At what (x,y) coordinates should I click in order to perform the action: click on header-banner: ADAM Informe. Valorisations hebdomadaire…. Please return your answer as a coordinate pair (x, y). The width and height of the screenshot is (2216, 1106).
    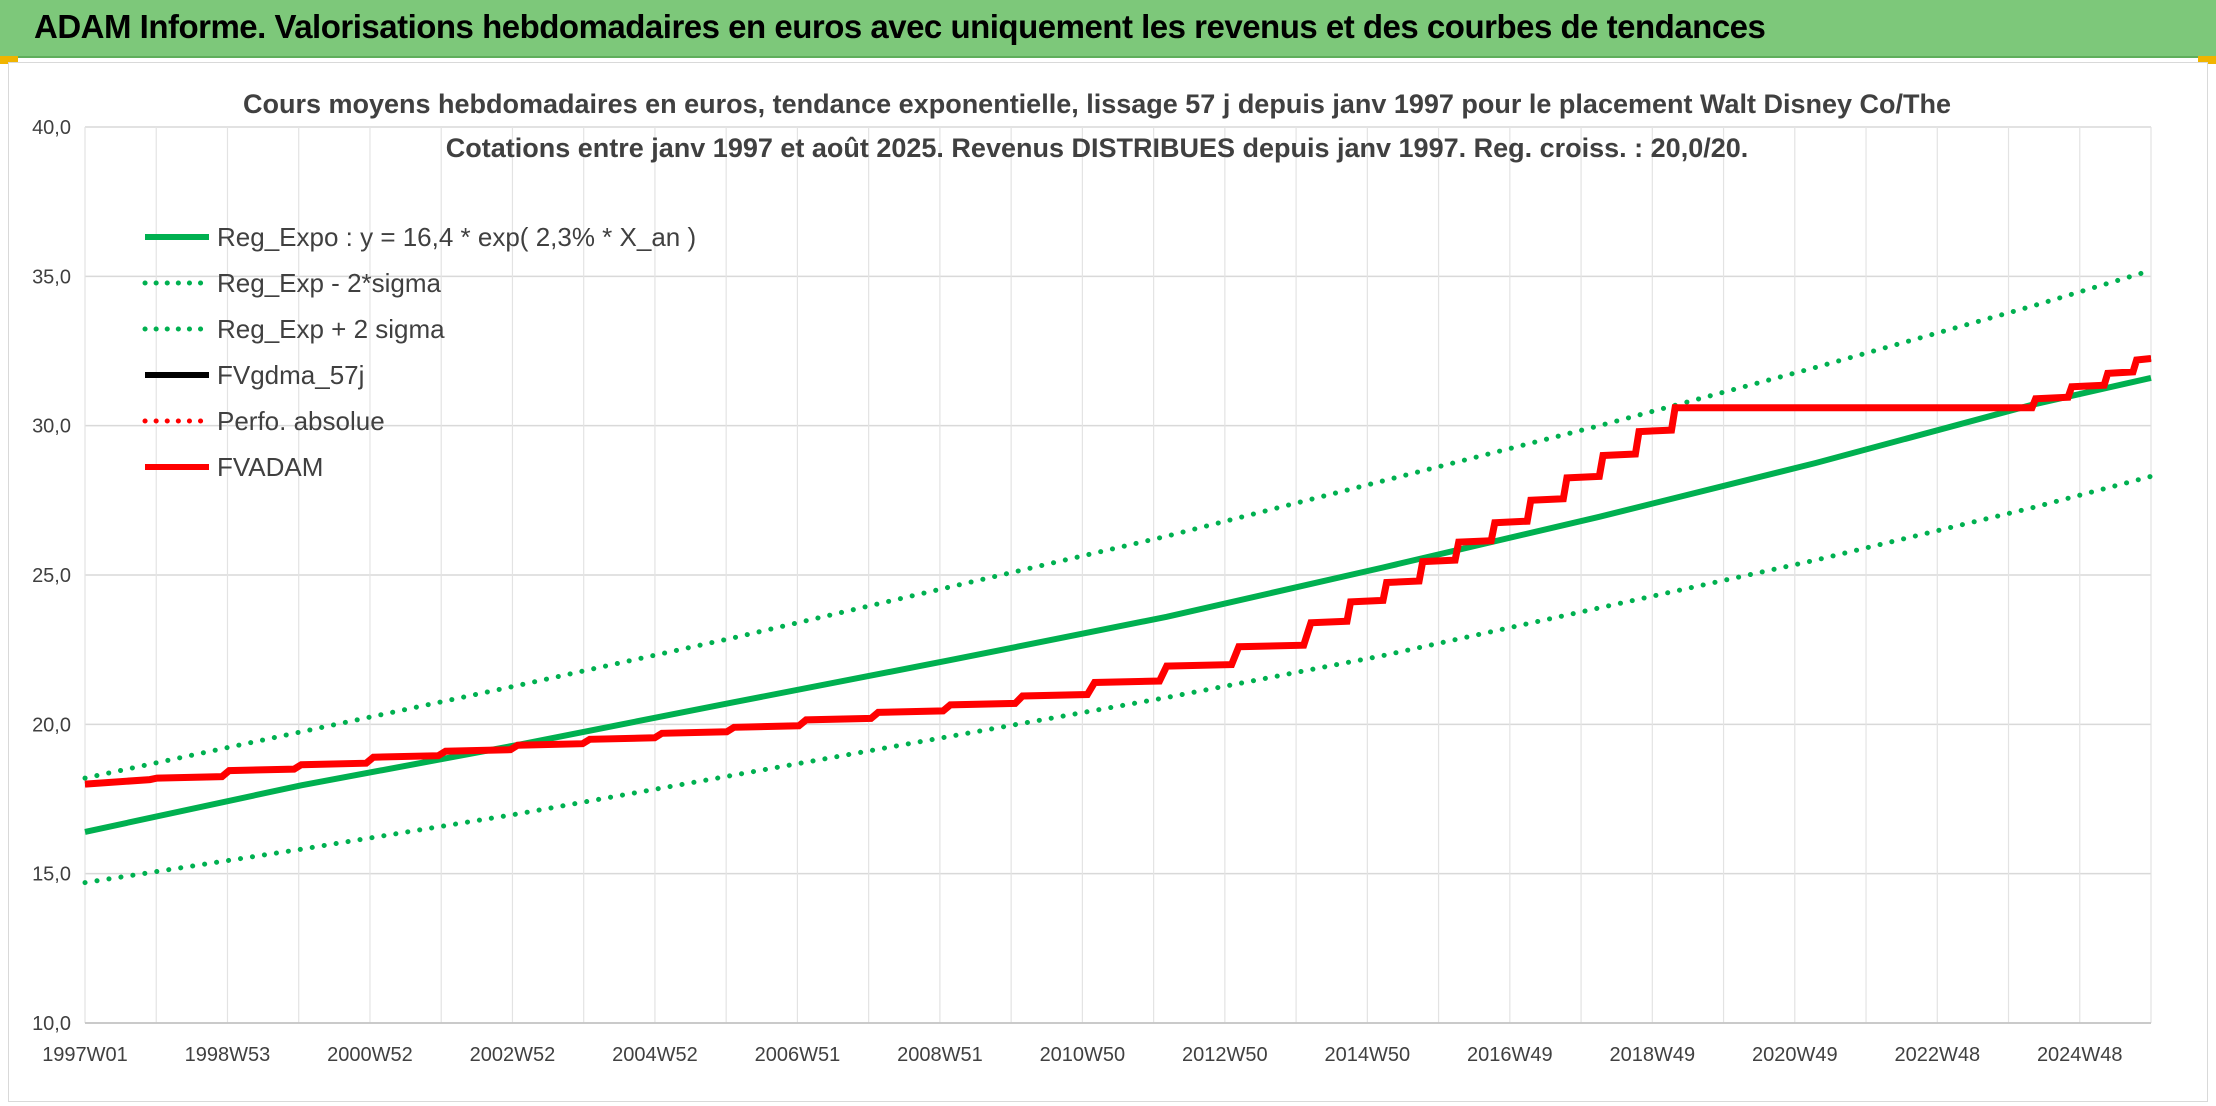
    Looking at the image, I should click on (1108, 29).